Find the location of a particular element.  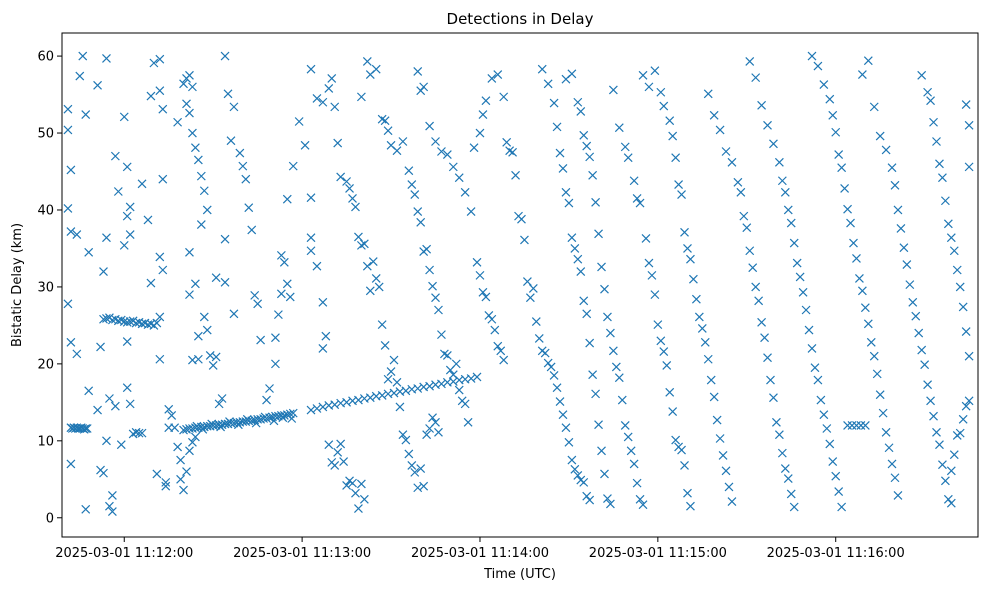

x-tick-label: 2025-03-01 11:12:00 is located at coordinates (124, 553).